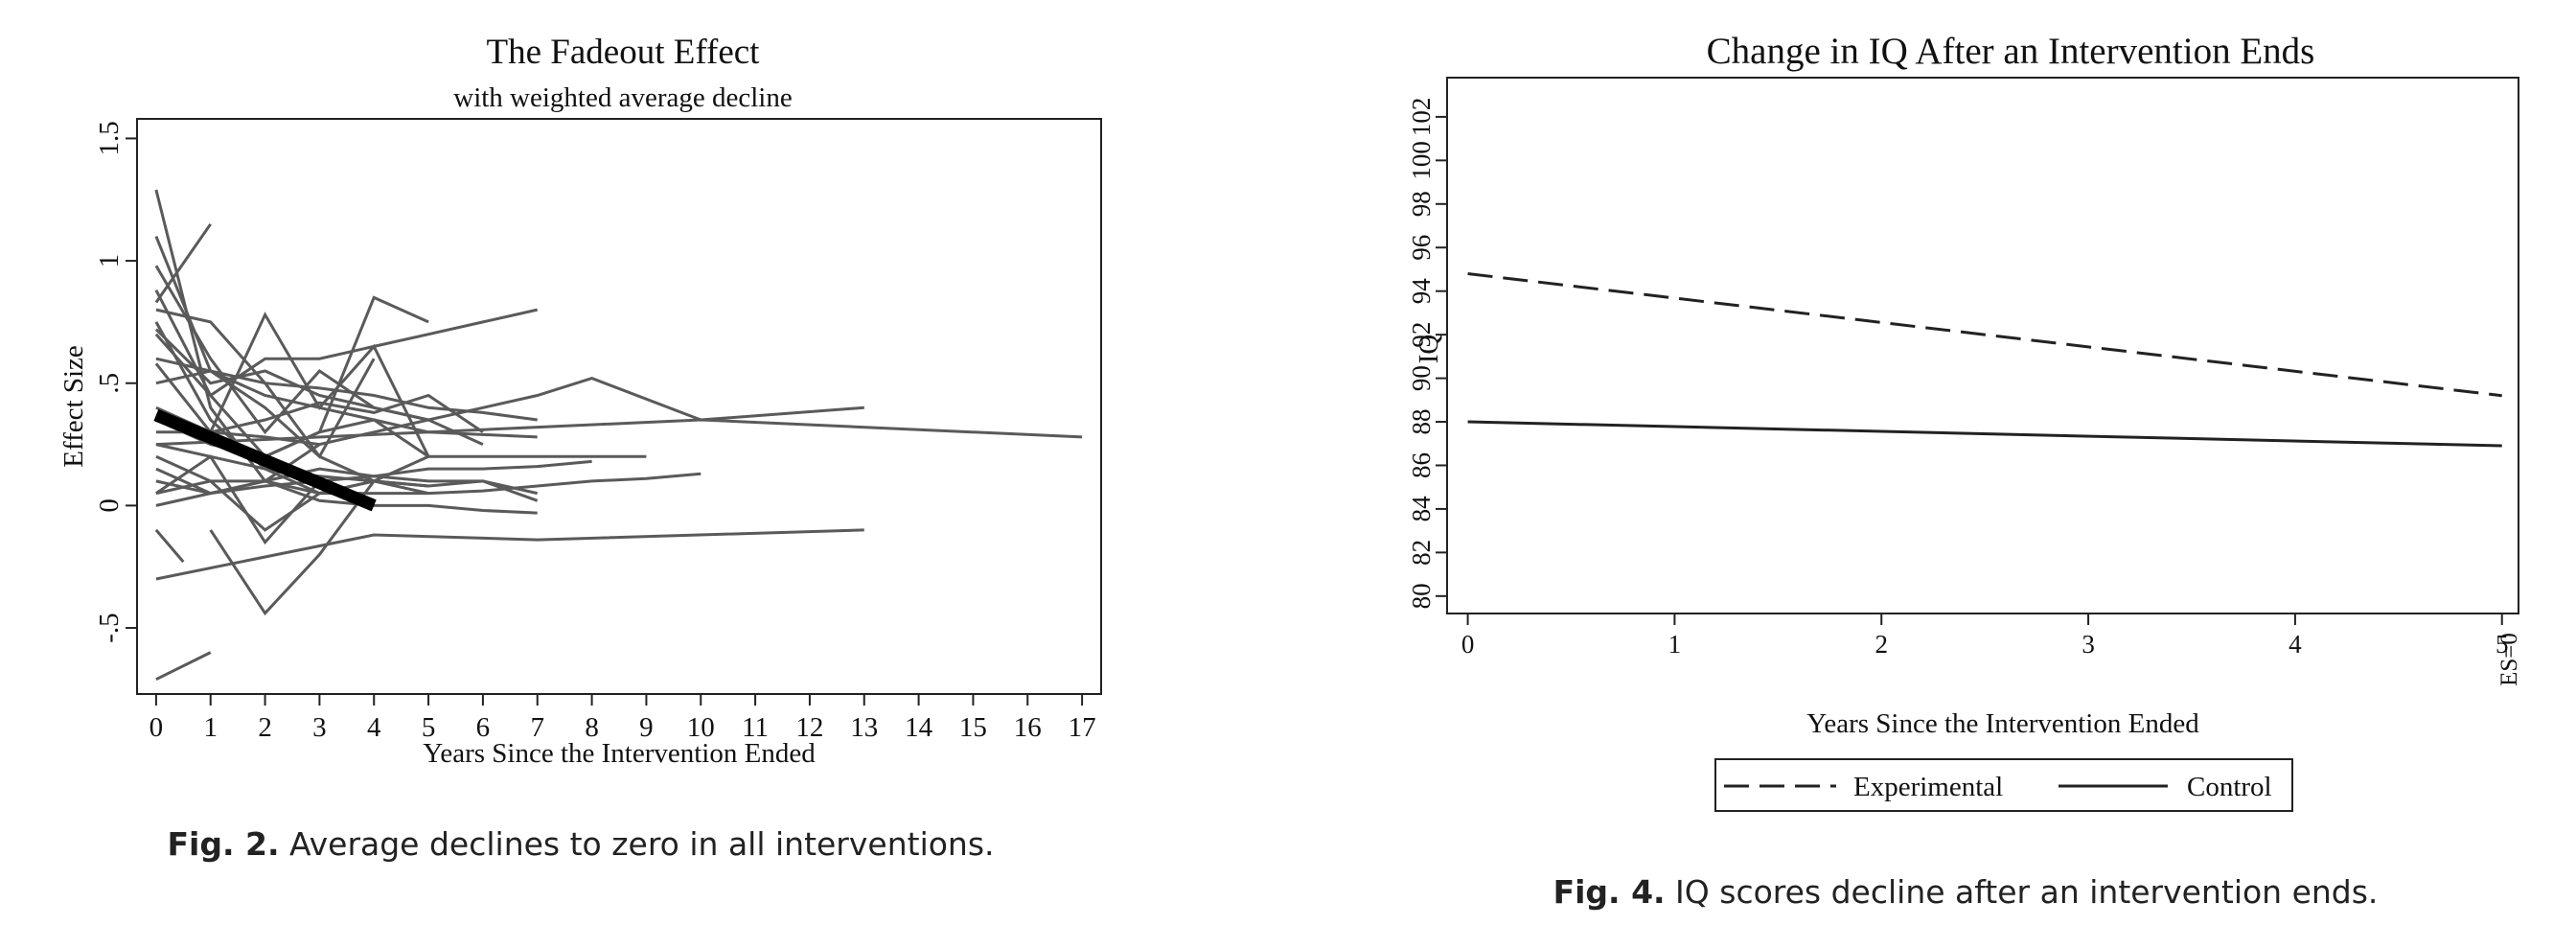  Describe the element at coordinates (210, 727) in the screenshot. I see `chart1-x-tick-label: 1` at that location.